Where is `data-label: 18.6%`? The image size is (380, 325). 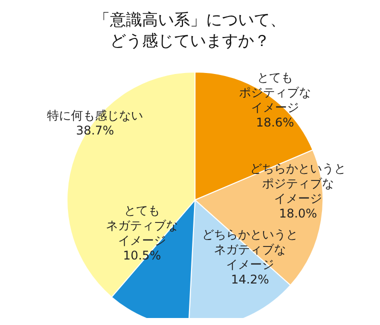 data-label: 18.6% is located at coordinates (275, 123).